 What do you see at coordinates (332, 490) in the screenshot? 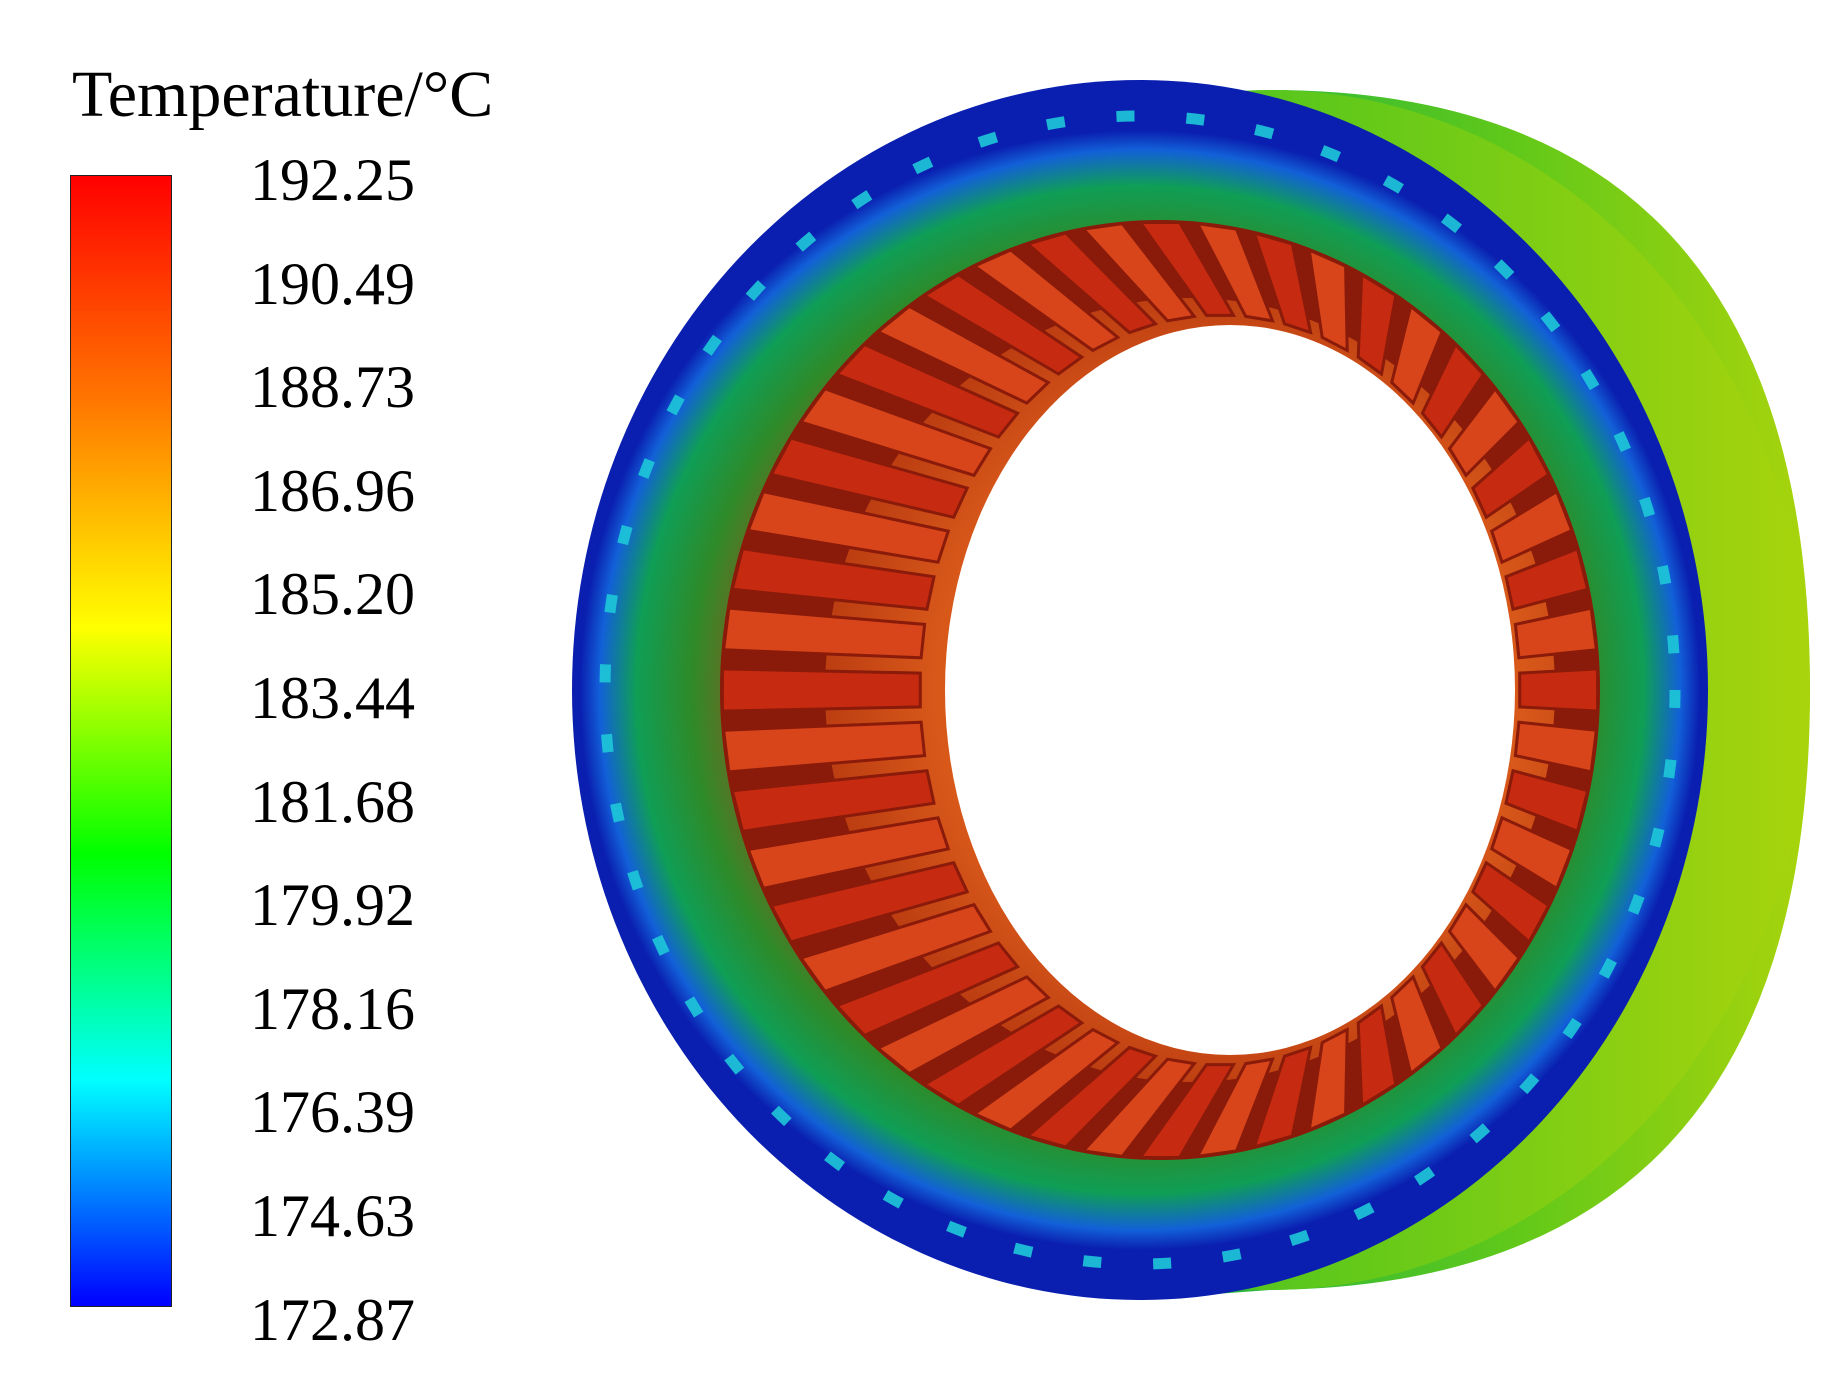
I see `colorbar-tick-label: 186.96` at bounding box center [332, 490].